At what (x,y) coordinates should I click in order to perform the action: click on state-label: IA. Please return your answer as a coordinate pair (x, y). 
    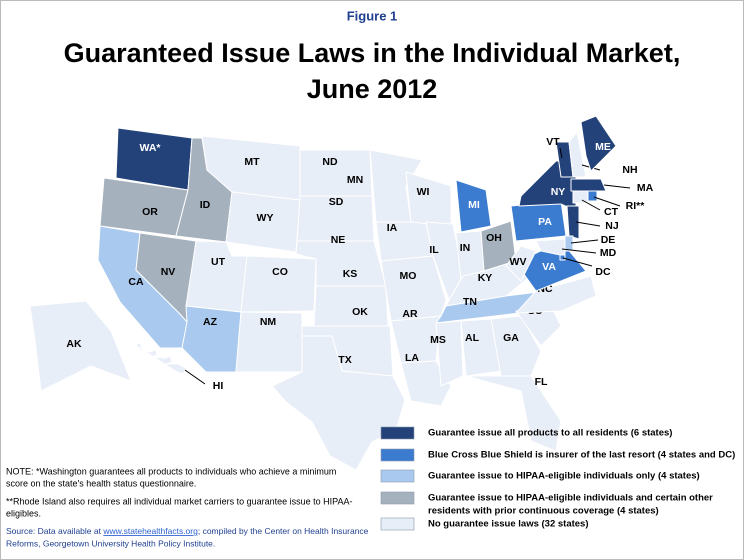
    Looking at the image, I should click on (392, 228).